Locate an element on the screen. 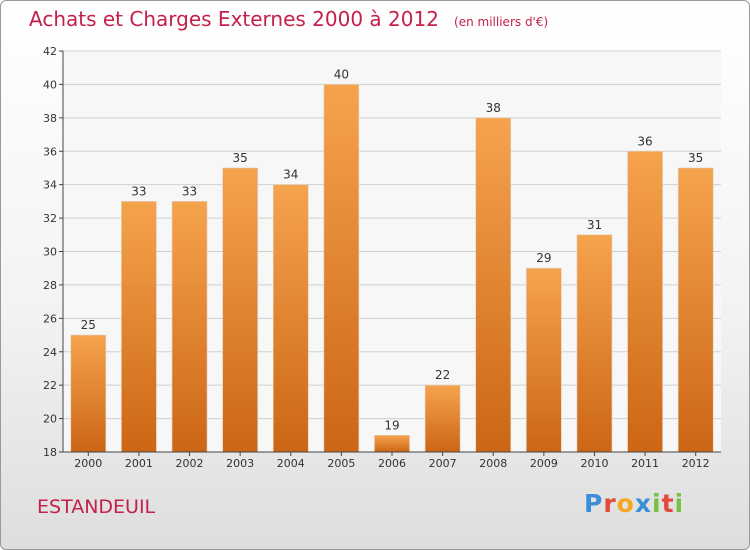 This screenshot has height=550, width=750. logo-letter: x is located at coordinates (643, 503).